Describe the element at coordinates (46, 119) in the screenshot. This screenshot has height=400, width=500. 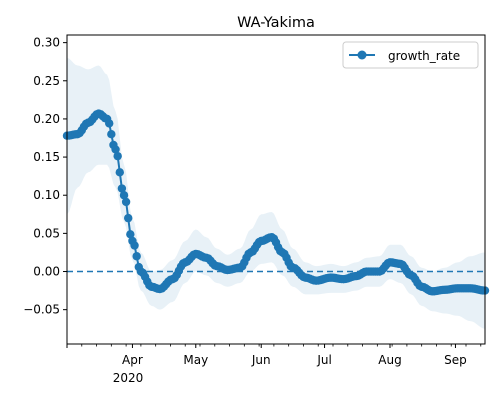
I see `y-tick-label: 0.20` at that location.